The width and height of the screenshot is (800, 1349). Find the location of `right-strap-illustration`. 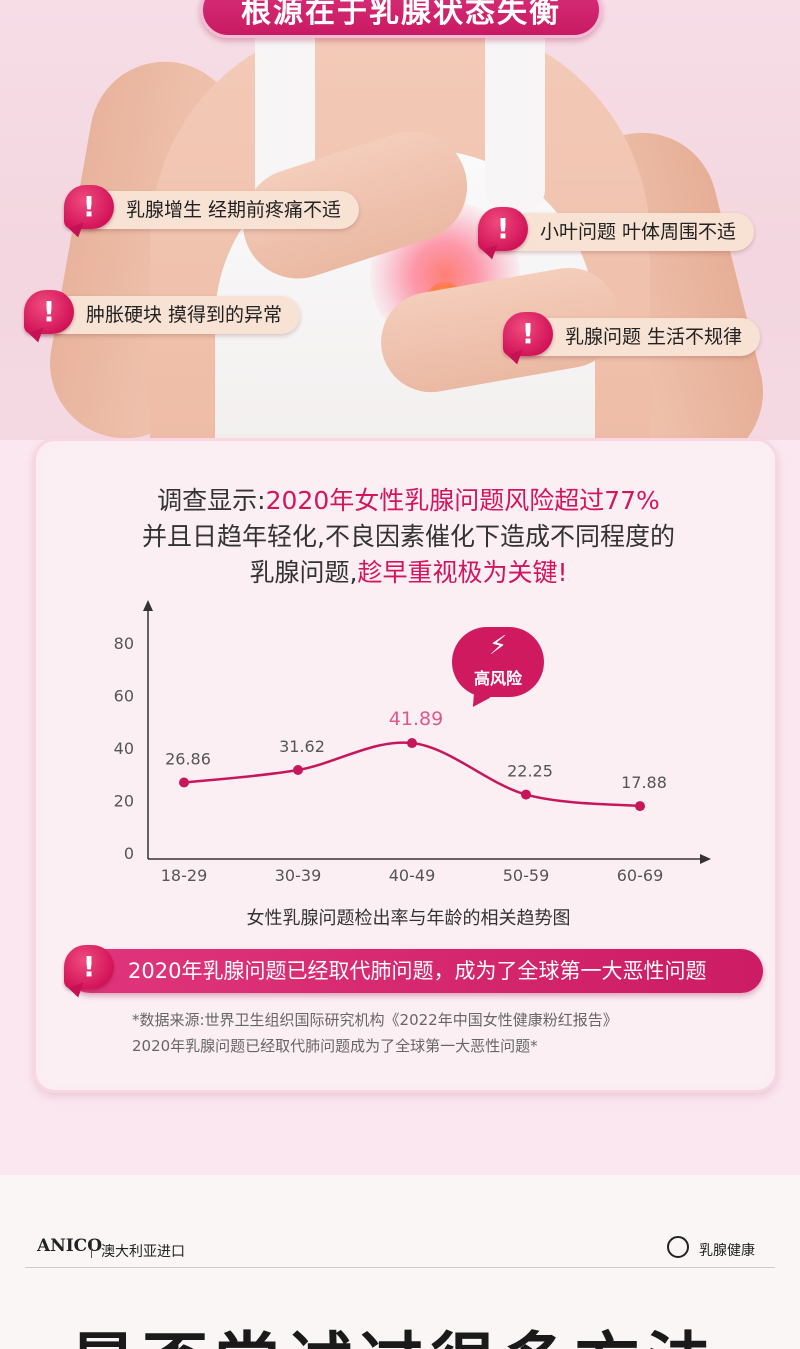

right-strap-illustration is located at coordinates (515, 115).